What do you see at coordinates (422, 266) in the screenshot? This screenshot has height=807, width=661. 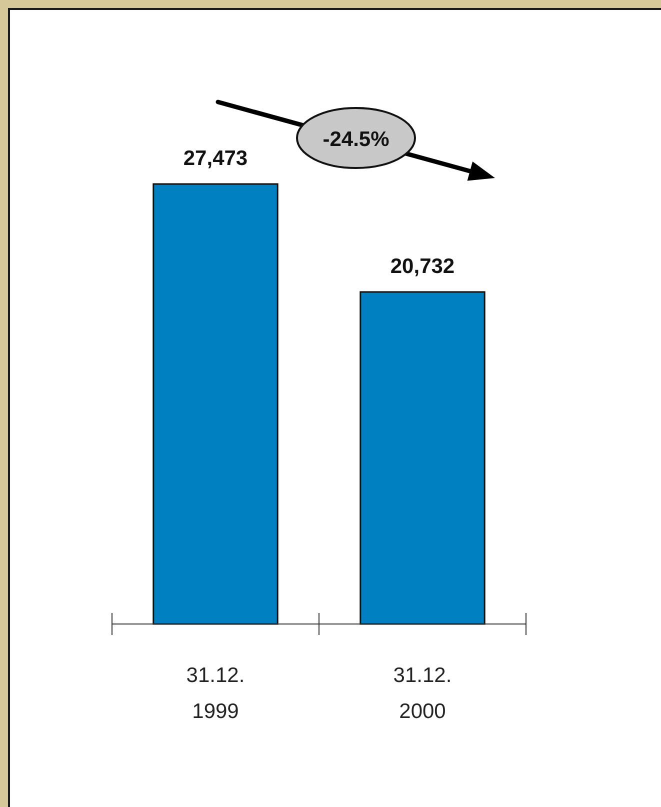 I see `data-label: 20,732` at bounding box center [422, 266].